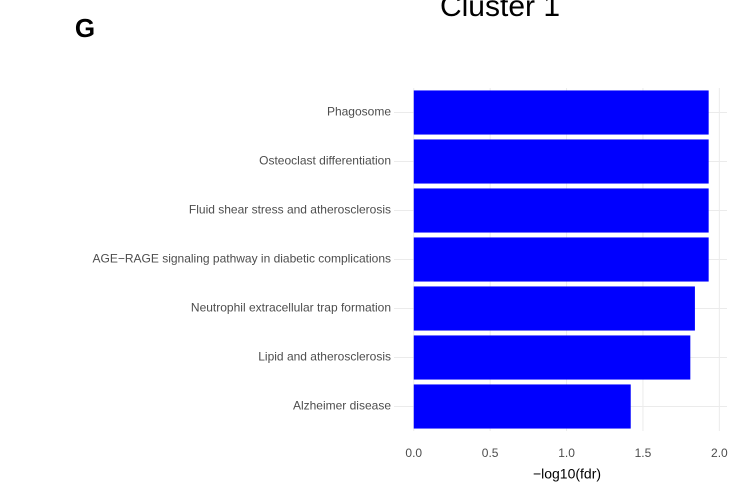 The width and height of the screenshot is (732, 487). I want to click on x-tick-label: 0.0, so click(413, 453).